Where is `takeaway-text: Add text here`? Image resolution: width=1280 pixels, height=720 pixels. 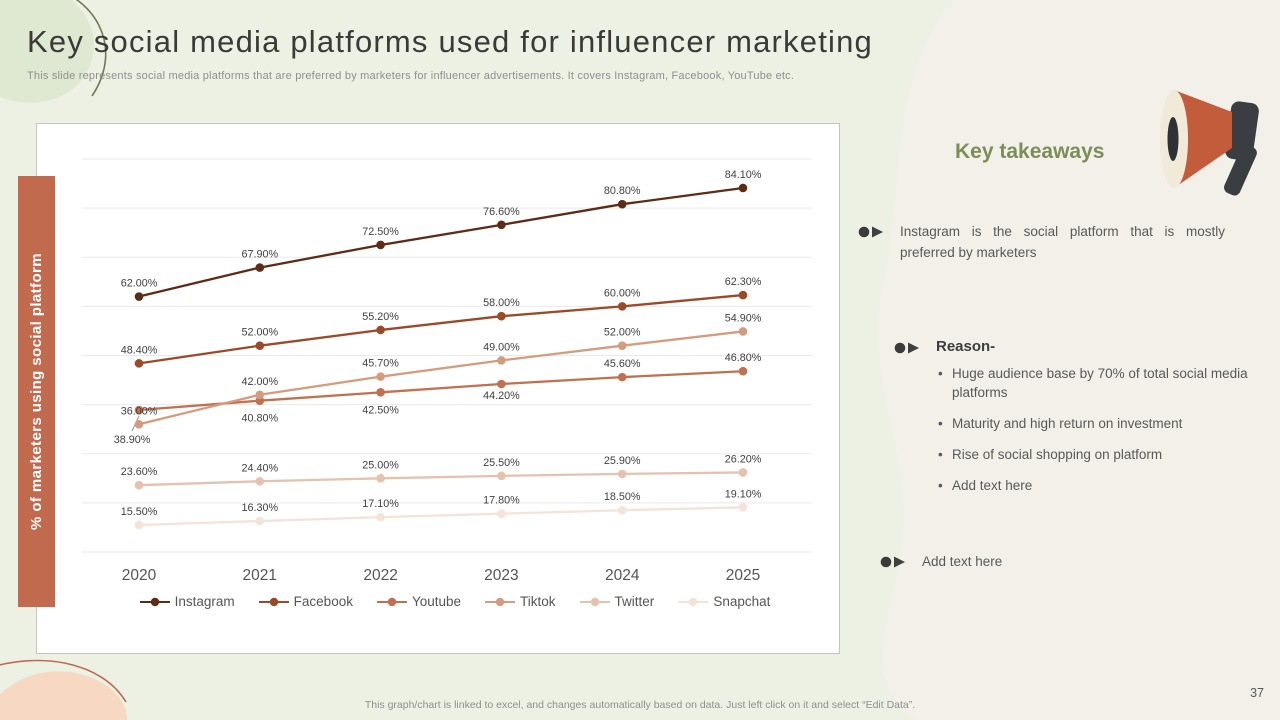
takeaway-text: Add text here is located at coordinates (962, 561).